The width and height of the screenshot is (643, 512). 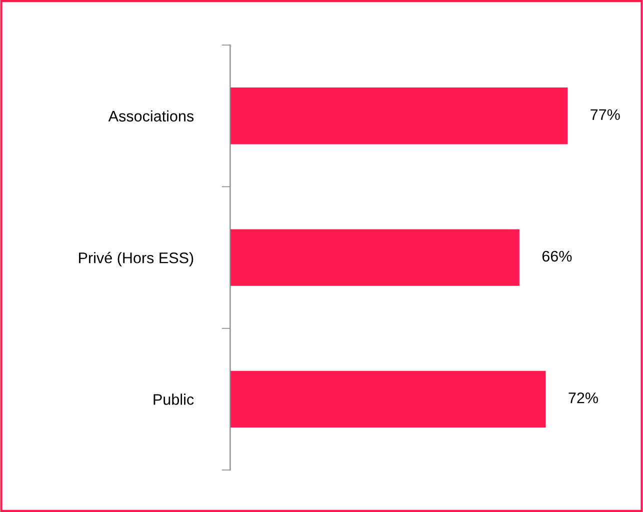 What do you see at coordinates (583, 398) in the screenshot?
I see `data-label: 72%` at bounding box center [583, 398].